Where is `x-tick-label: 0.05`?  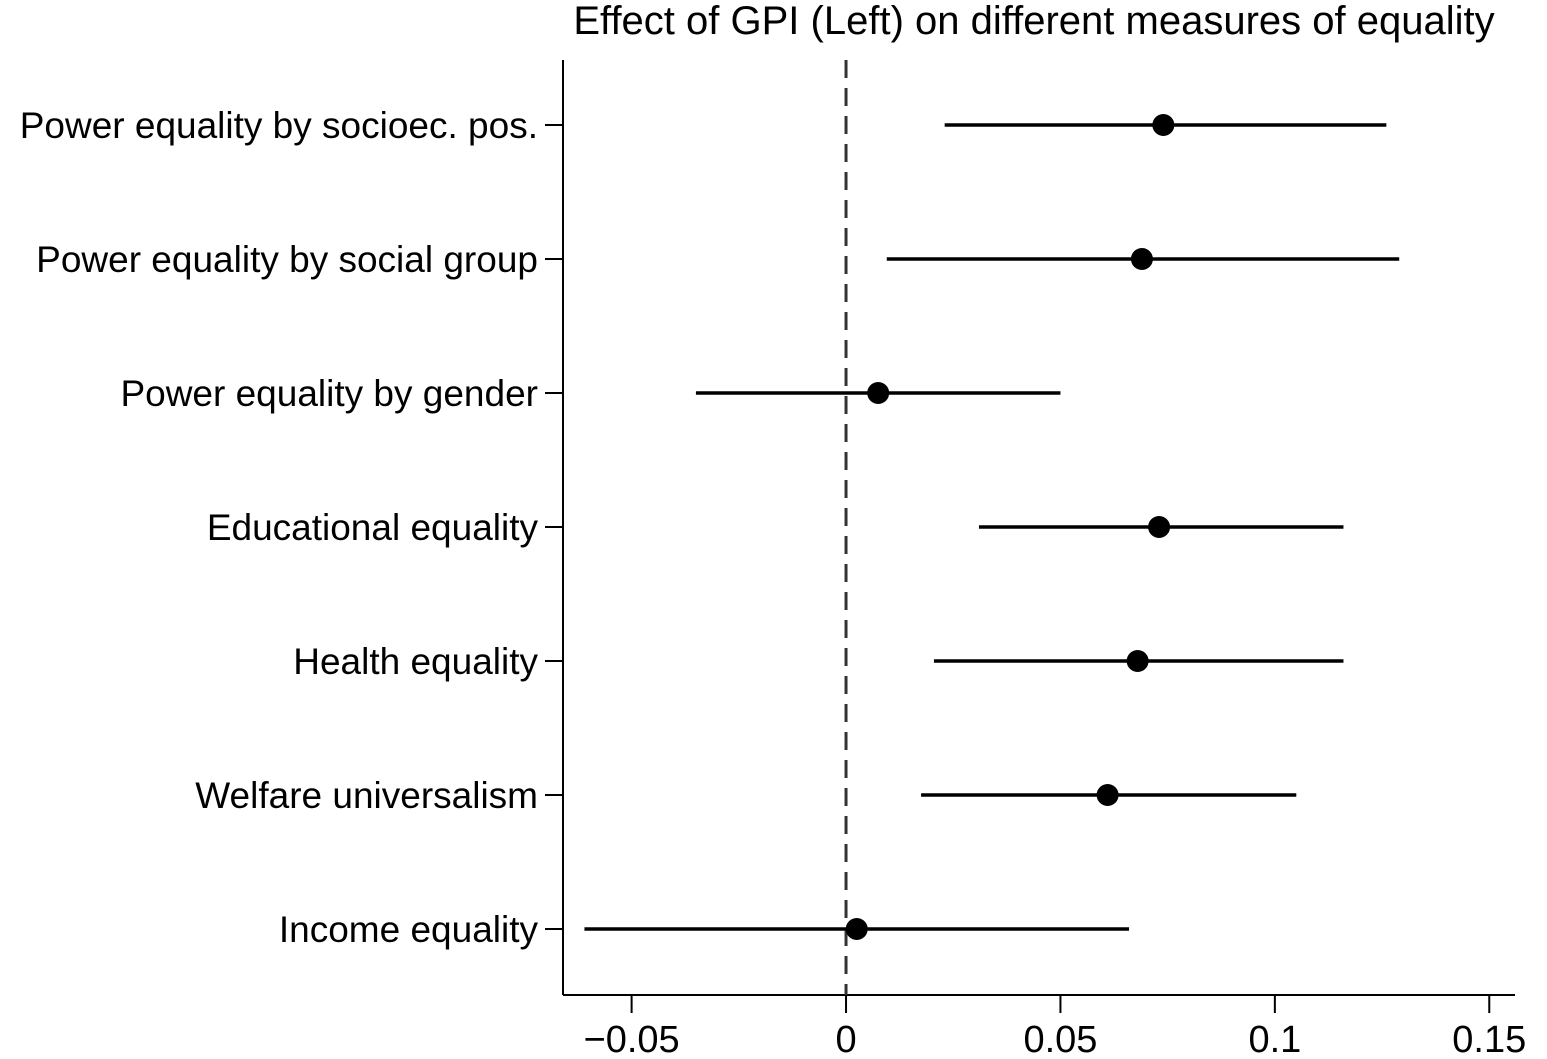 x-tick-label: 0.05 is located at coordinates (1060, 1039).